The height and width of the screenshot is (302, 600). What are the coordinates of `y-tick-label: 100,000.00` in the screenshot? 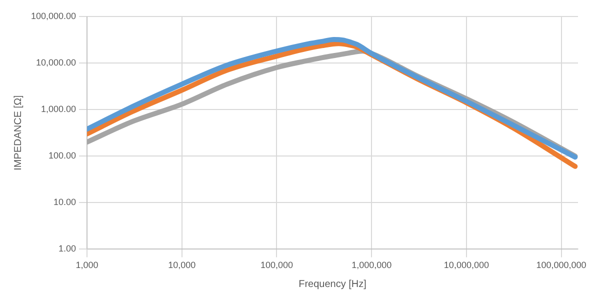 It's located at (53, 15).